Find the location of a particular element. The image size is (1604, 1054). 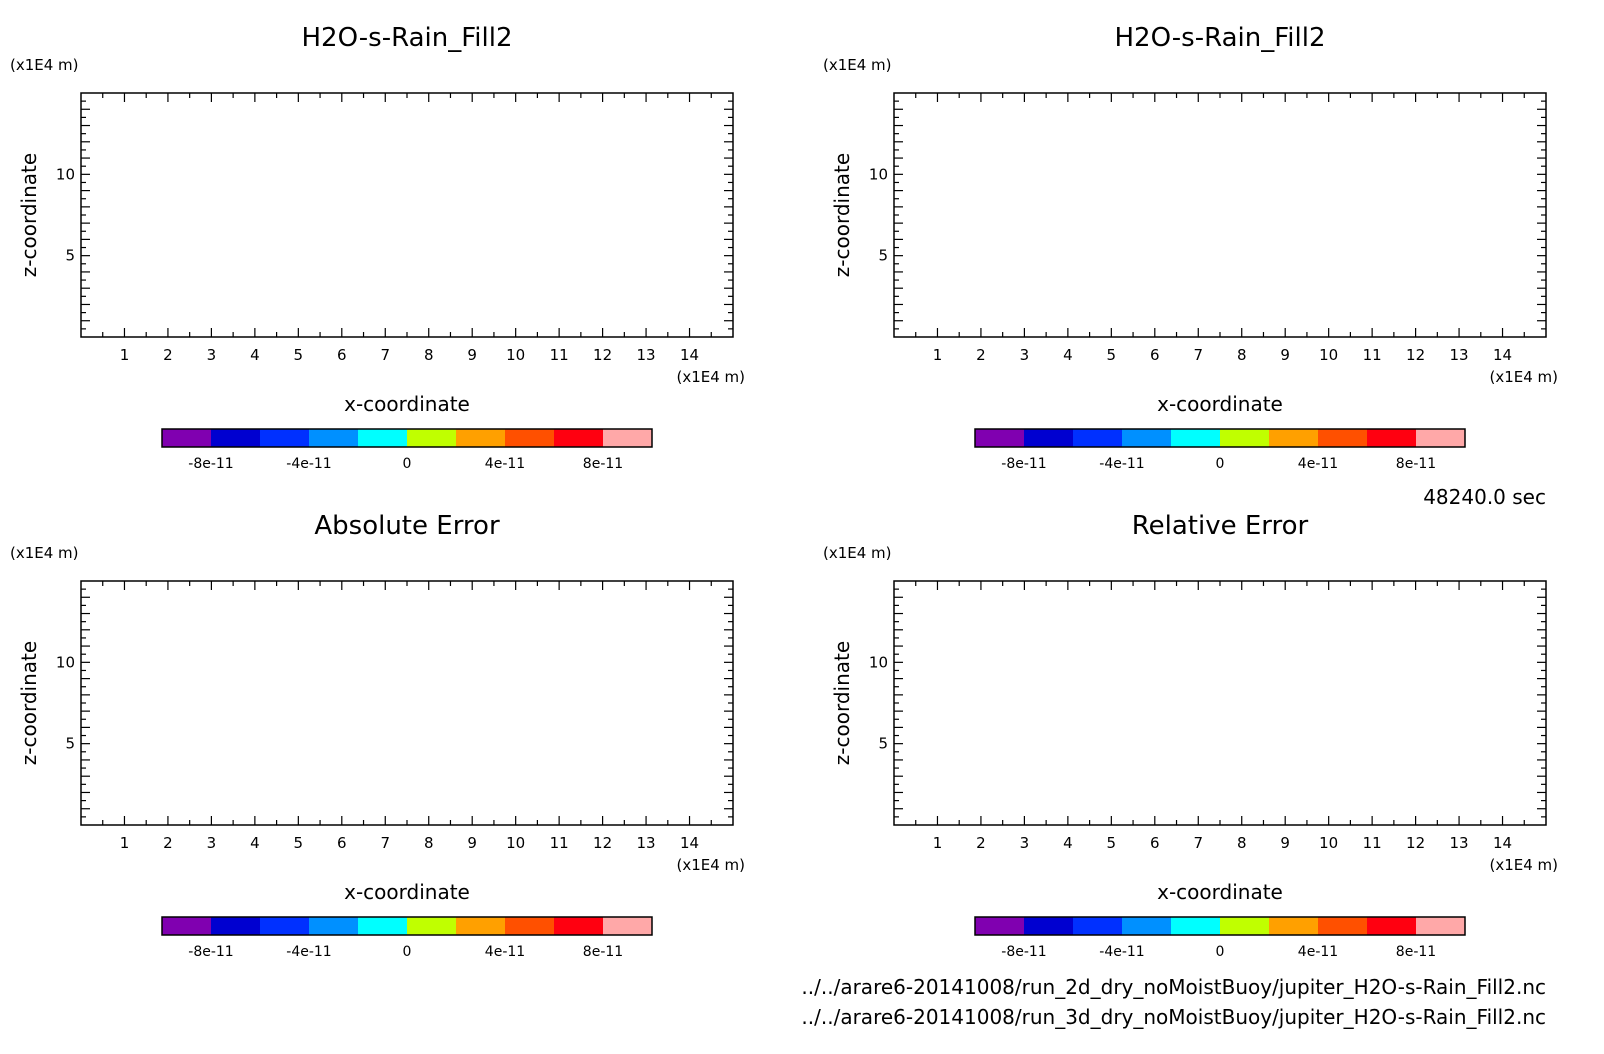

x-tick-label: 12 is located at coordinates (602, 843).